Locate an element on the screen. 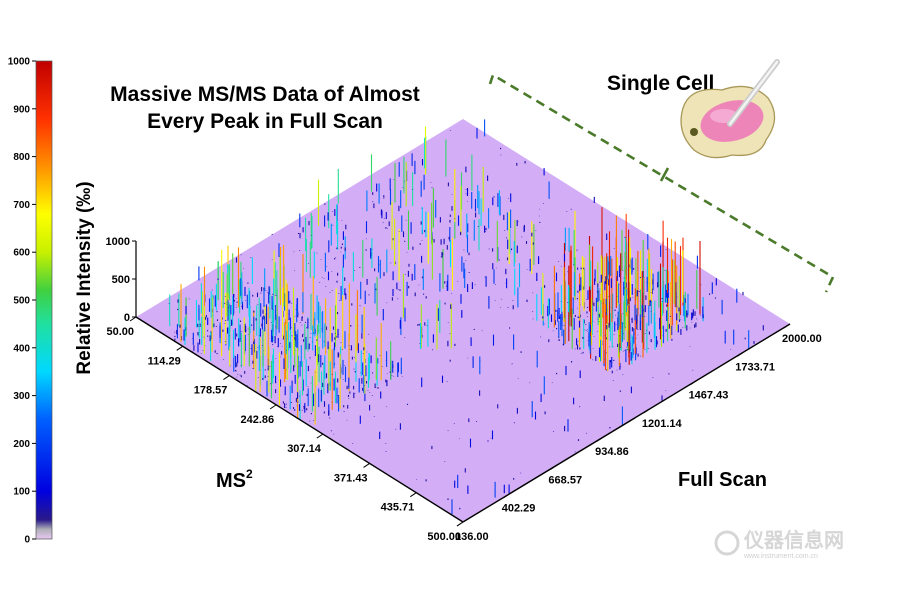  colorbar-tick-label: 900 is located at coordinates (21, 109).